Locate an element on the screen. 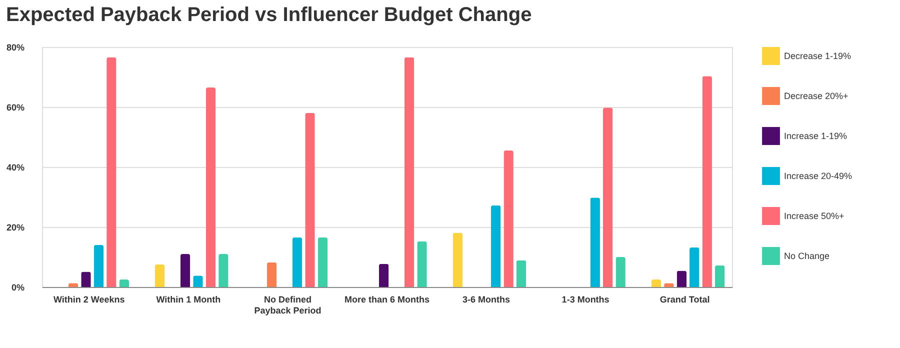  x-tick-label: More than 6 Months is located at coordinates (387, 299).